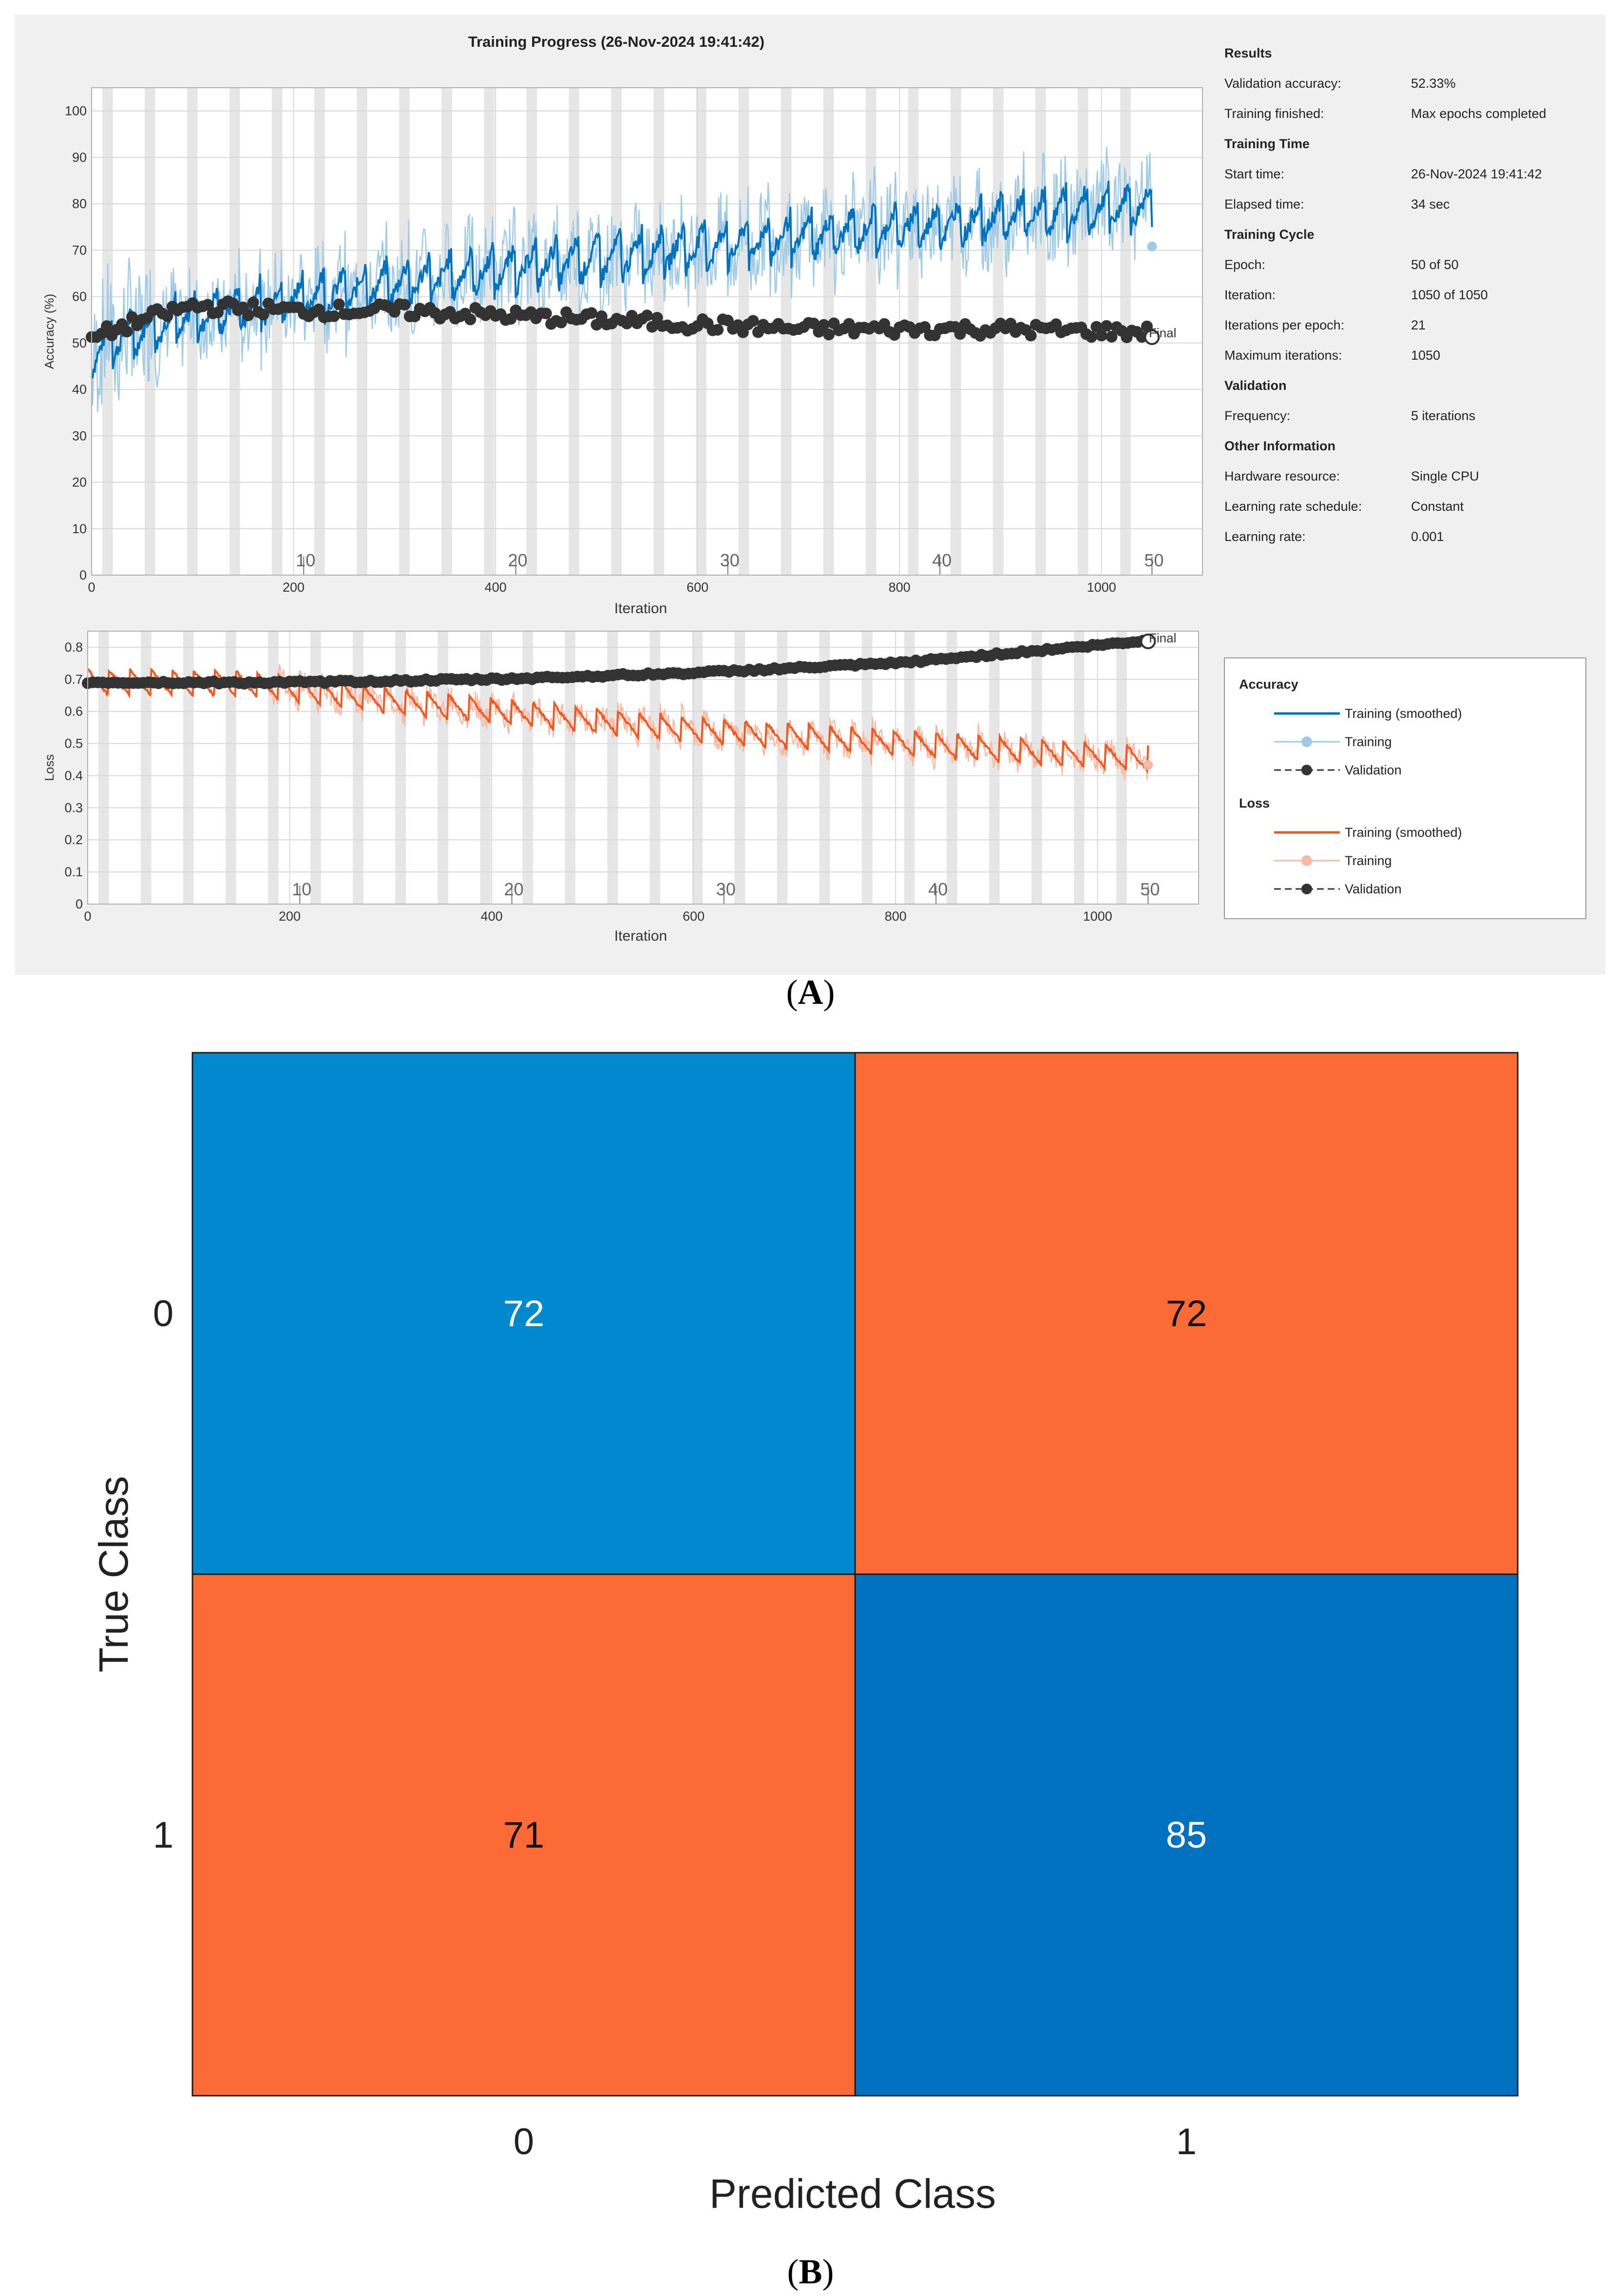 The image size is (1621, 2296). What do you see at coordinates (1284, 325) in the screenshot?
I see `info-label: Iterations per epoch:` at bounding box center [1284, 325].